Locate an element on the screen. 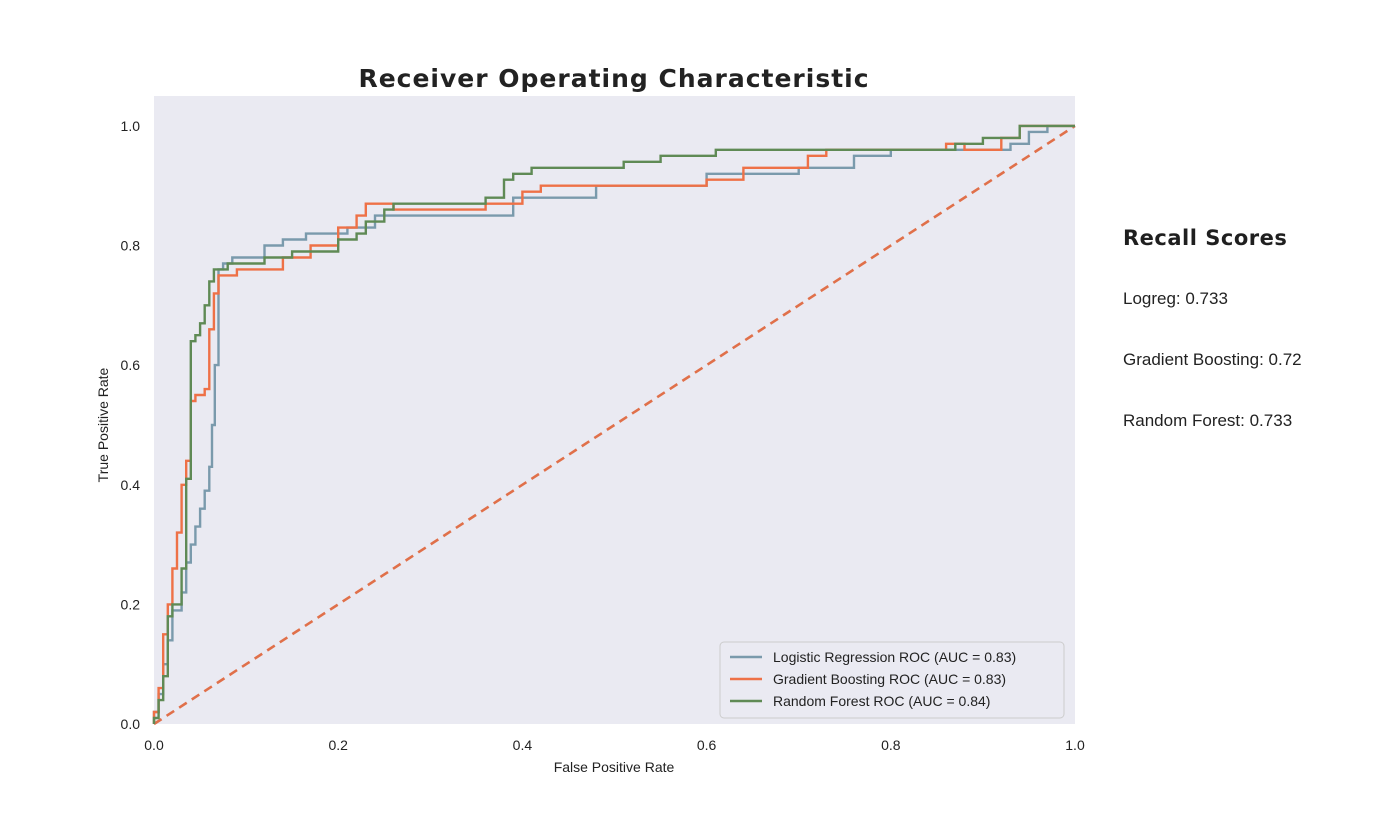 The image size is (1400, 815). y-tick-label: 1.0 is located at coordinates (131, 126).